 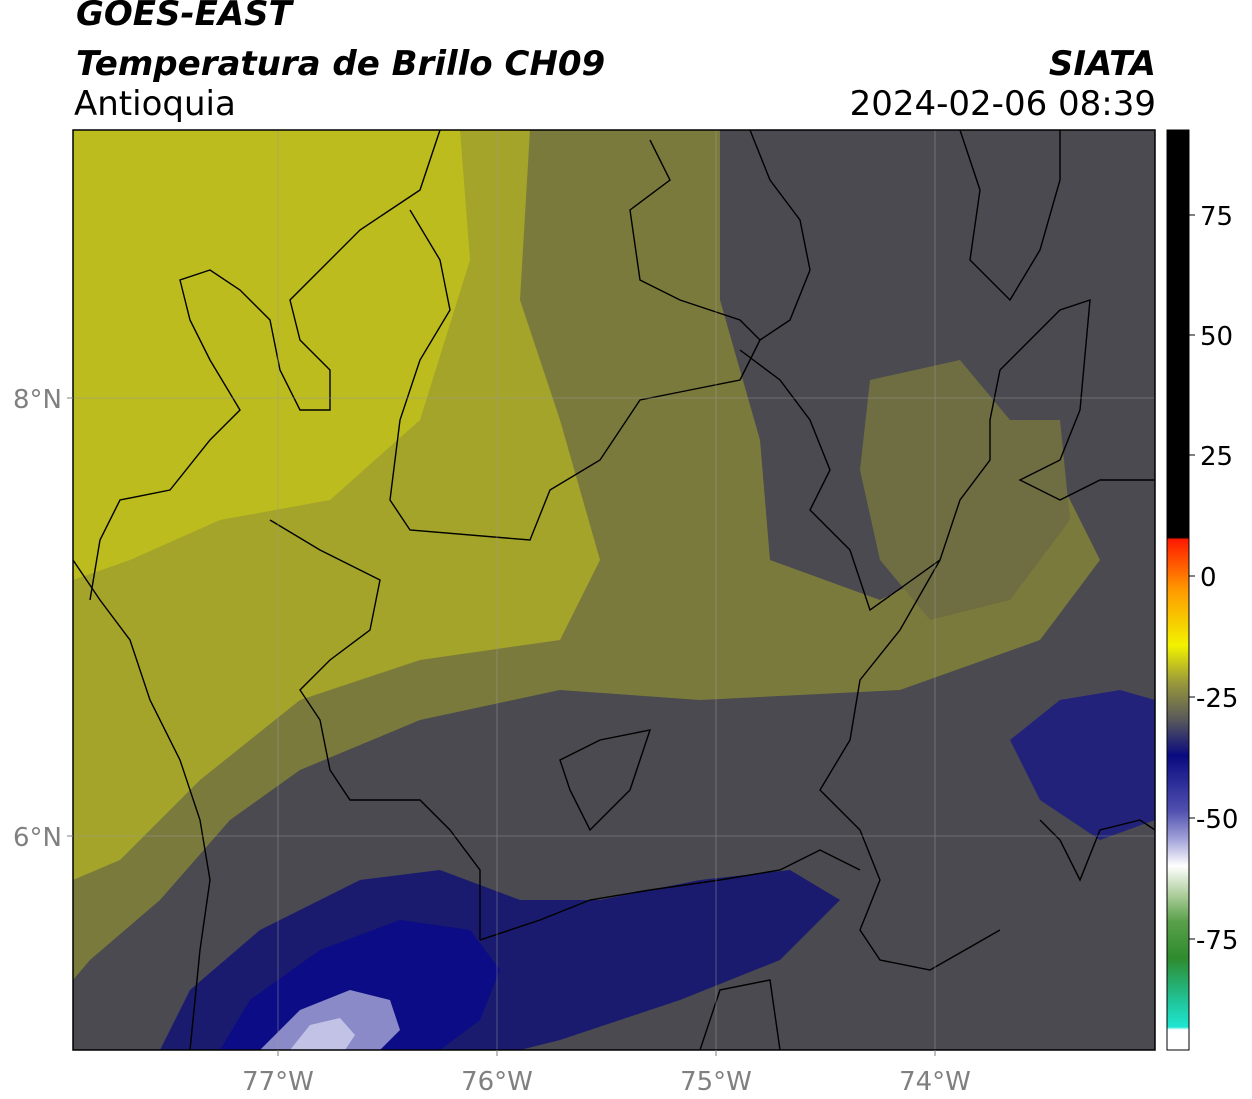 I want to click on colorbar-label-neg50: -50, so click(x=1217, y=820).